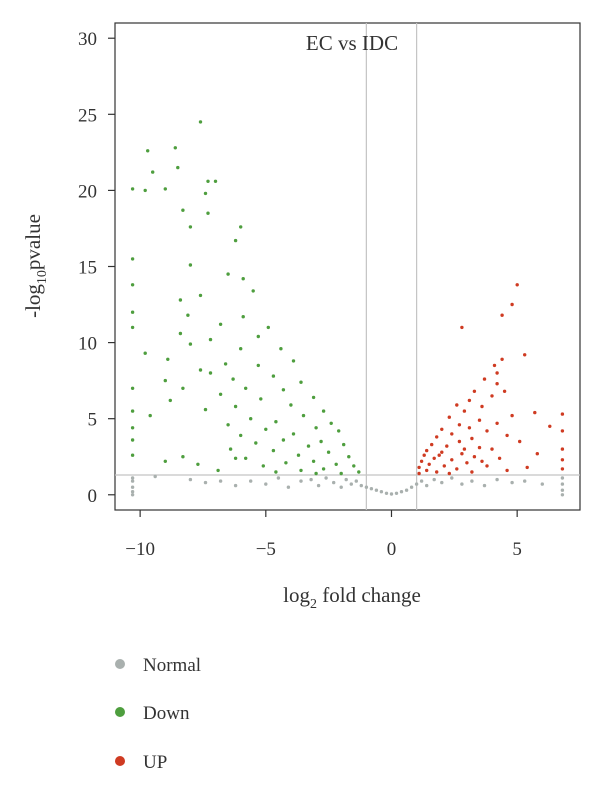 This screenshot has width=600, height=787. I want to click on legend-label-down: Down, so click(166, 713).